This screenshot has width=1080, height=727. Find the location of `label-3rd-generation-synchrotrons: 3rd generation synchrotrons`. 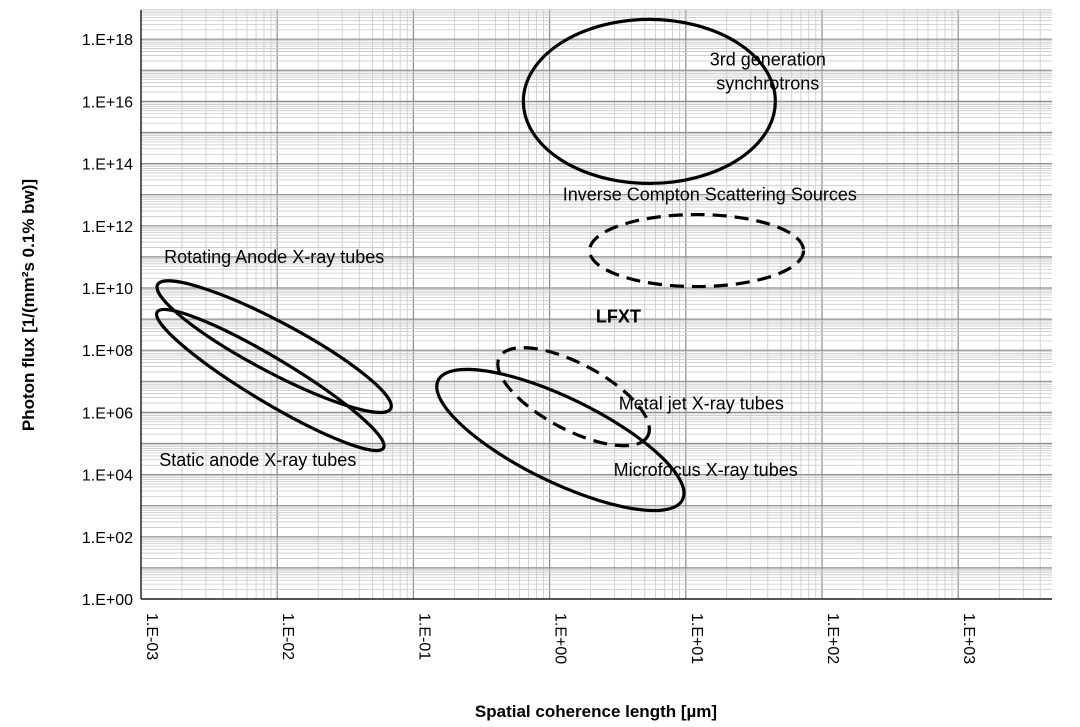

label-3rd-generation-synchrotrons: 3rd generation synchrotrons is located at coordinates (768, 71).